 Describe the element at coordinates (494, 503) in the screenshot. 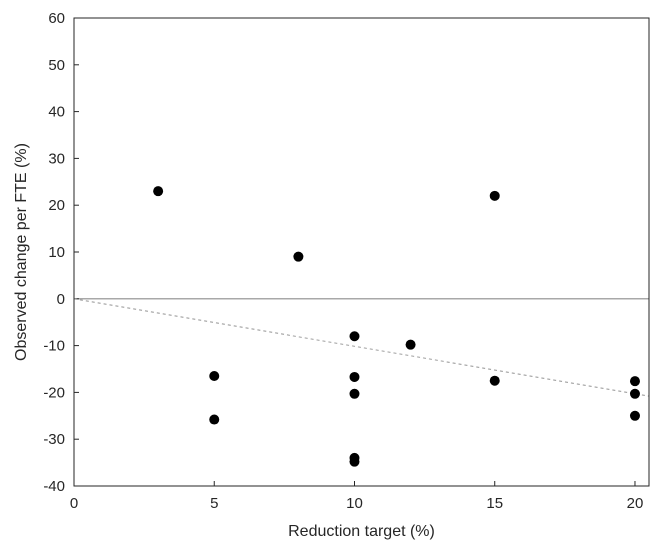

I see `x-tick-label: 15` at that location.